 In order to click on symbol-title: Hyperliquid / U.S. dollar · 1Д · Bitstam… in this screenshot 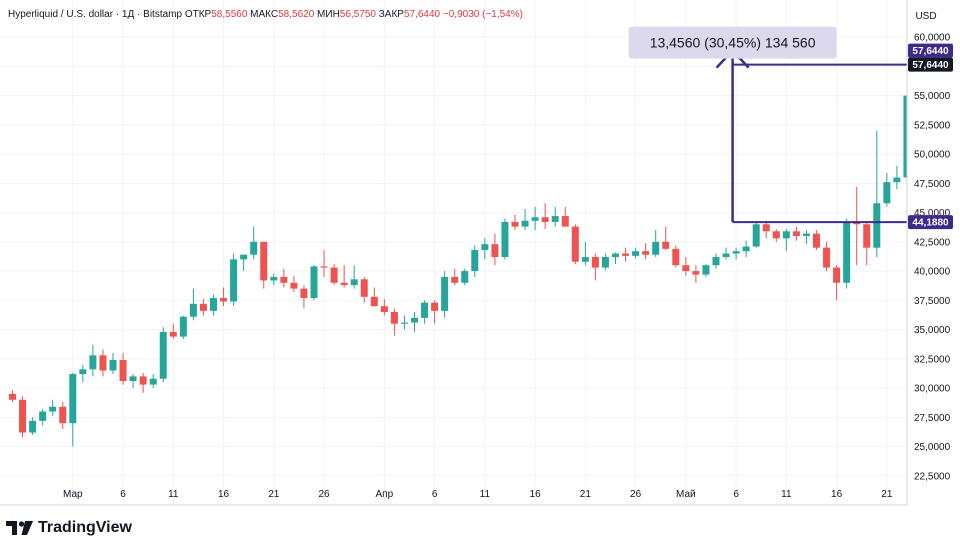, I will do `click(95, 14)`.